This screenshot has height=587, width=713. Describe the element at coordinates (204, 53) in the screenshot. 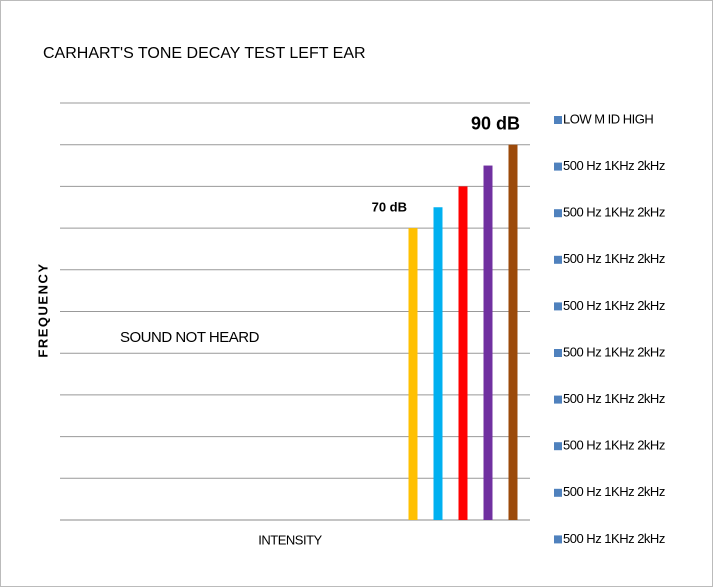

I see `chart-title: CARHART'S TONE DECAY TEST LEFT EAR` at that location.